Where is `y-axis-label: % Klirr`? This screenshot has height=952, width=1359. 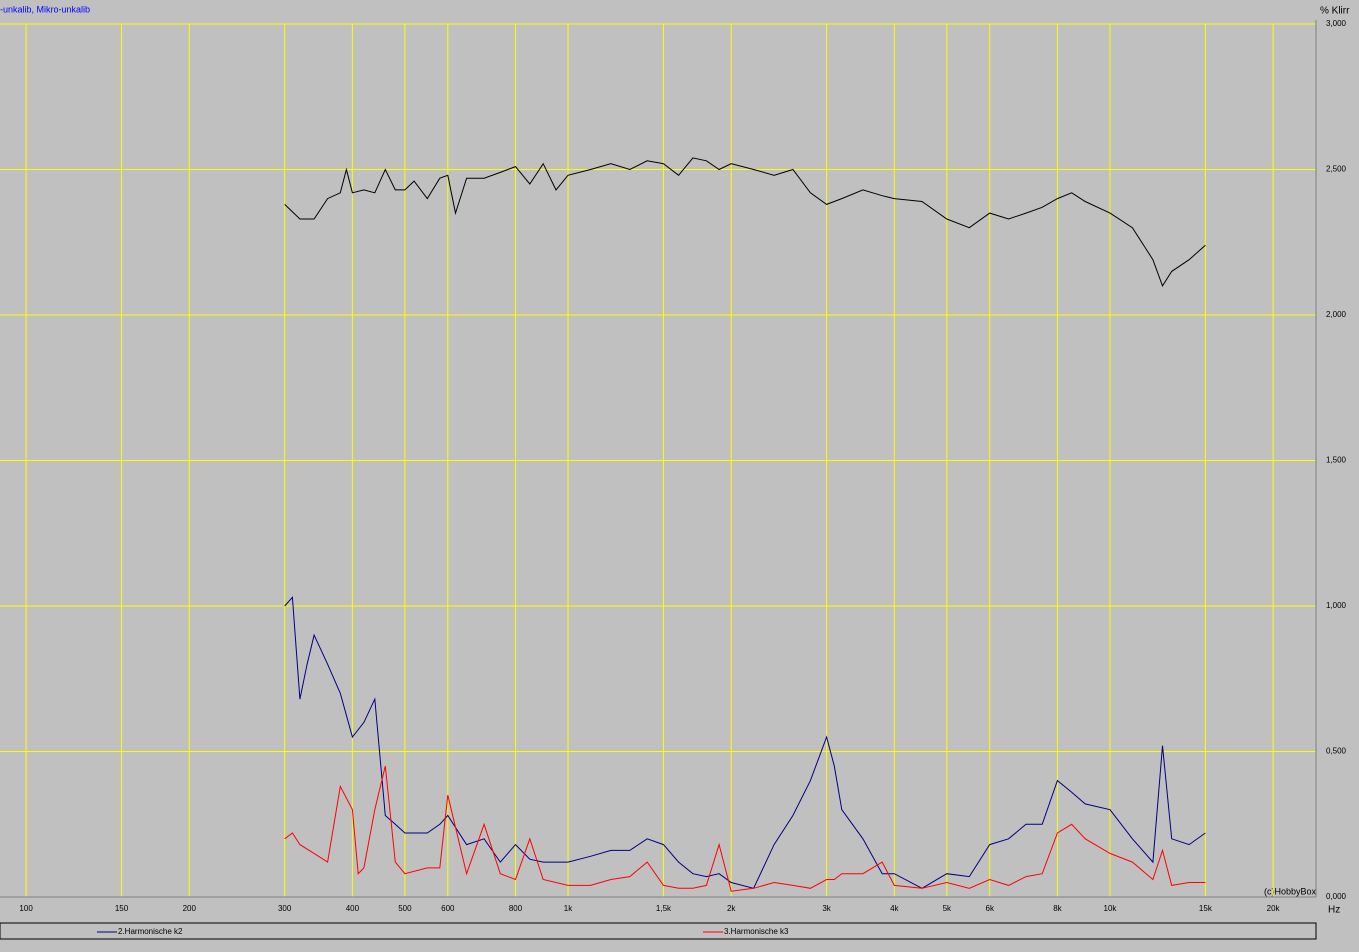
y-axis-label: % Klirr is located at coordinates (1335, 11).